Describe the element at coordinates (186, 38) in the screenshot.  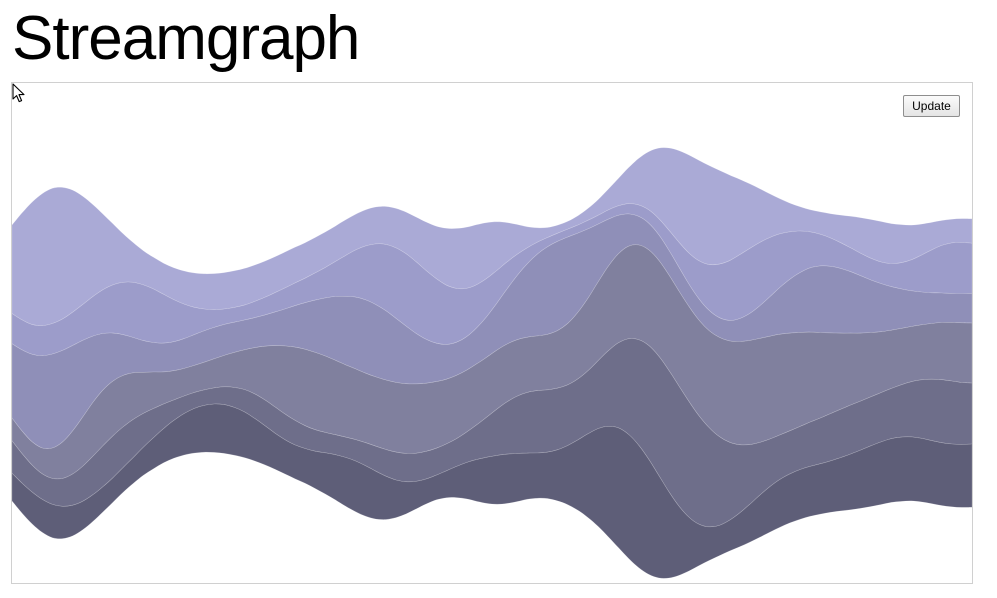
I see `page-title: Streamgraph` at that location.